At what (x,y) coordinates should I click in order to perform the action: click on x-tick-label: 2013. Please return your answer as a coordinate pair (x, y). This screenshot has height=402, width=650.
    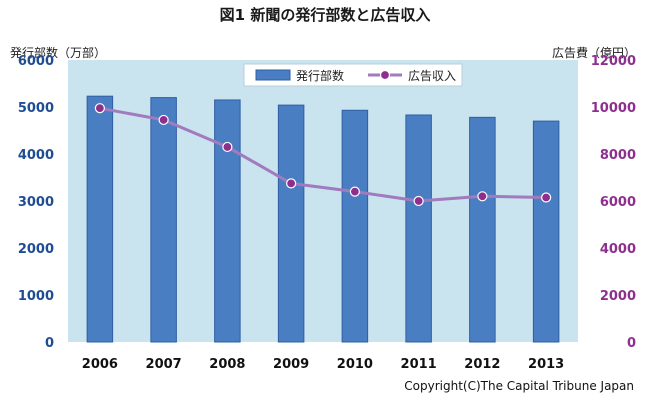
    Looking at the image, I should click on (546, 364).